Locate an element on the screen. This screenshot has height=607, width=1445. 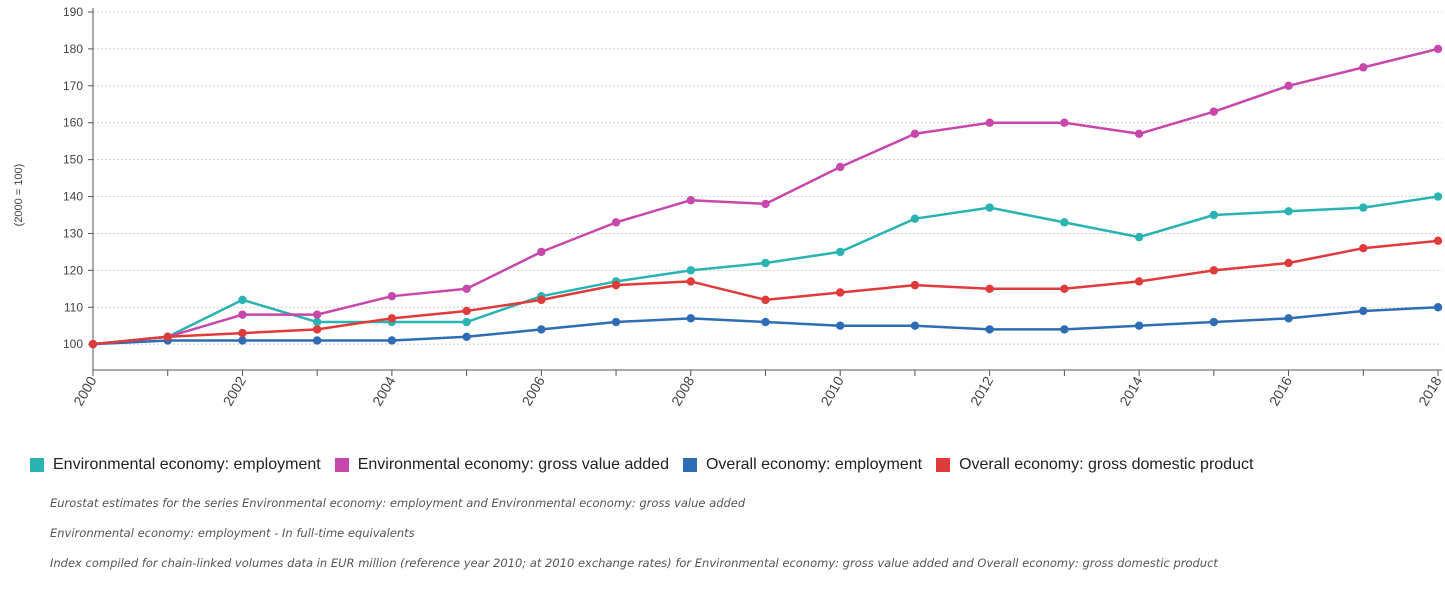
legend-label: Environmental economy: gross value added is located at coordinates (513, 464).